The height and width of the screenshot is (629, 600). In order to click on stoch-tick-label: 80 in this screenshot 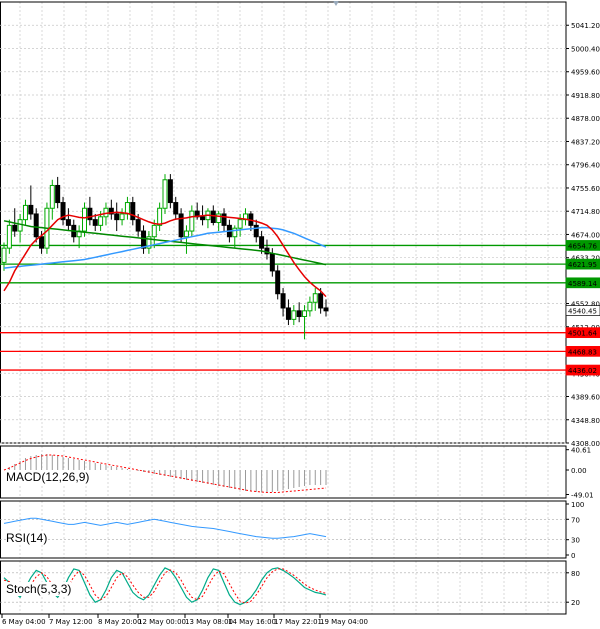, I will do `click(575, 574)`.